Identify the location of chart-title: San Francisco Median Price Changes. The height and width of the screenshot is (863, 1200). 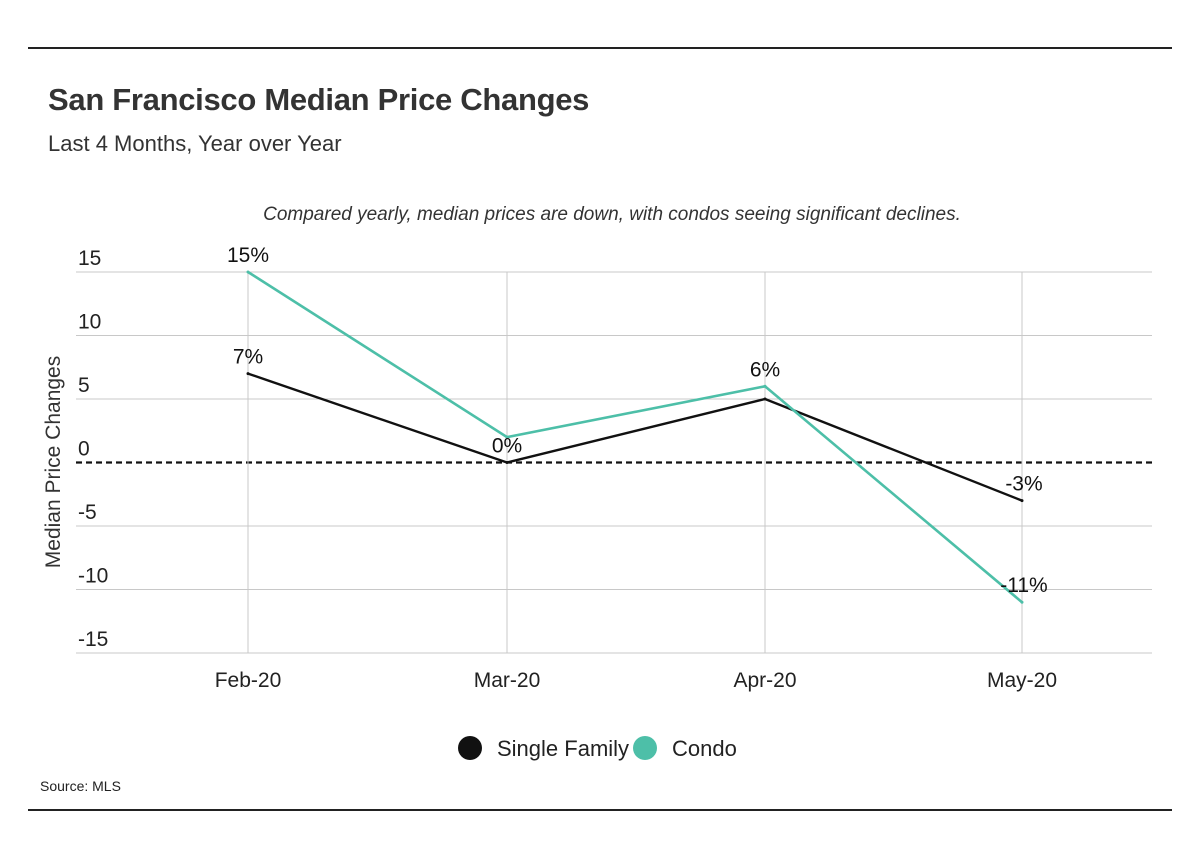
(319, 99).